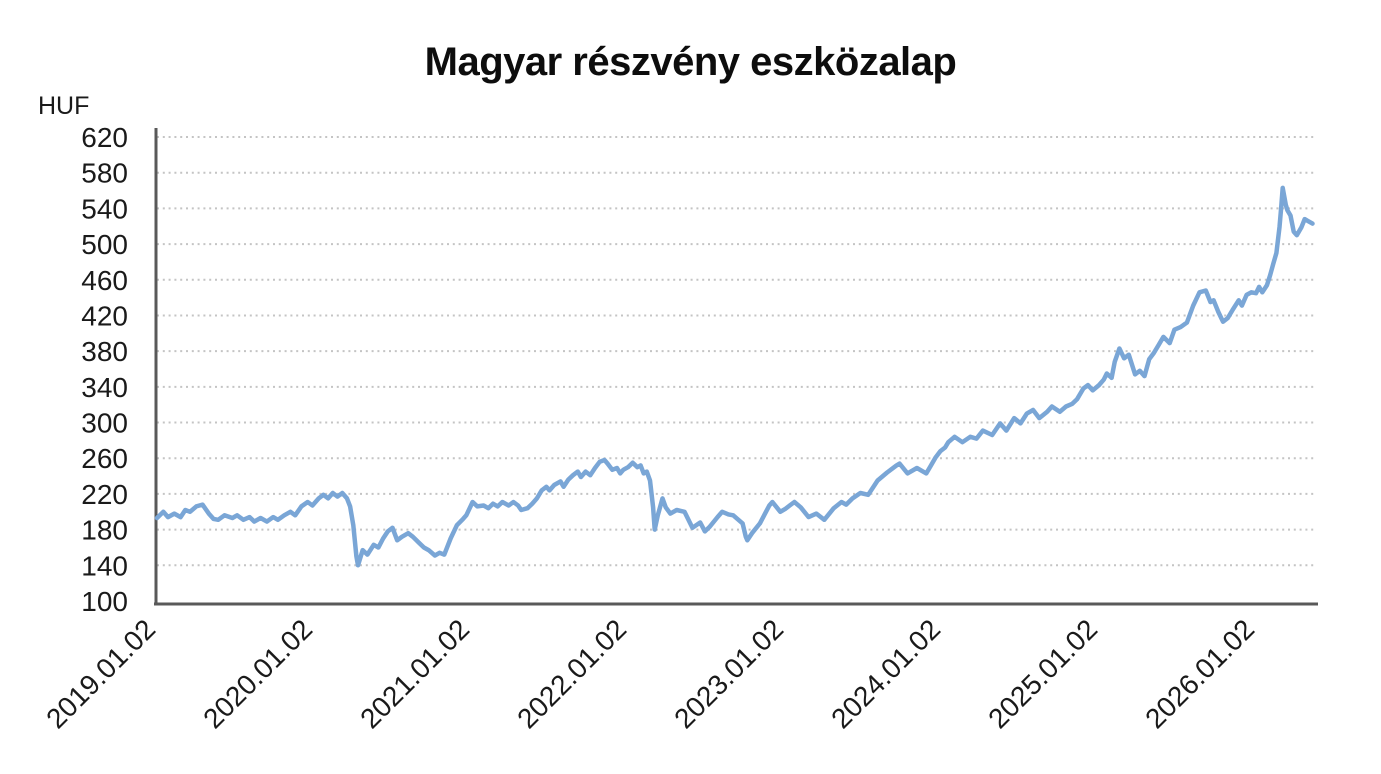  What do you see at coordinates (104, 565) in the screenshot?
I see `y-tick-label: 140` at bounding box center [104, 565].